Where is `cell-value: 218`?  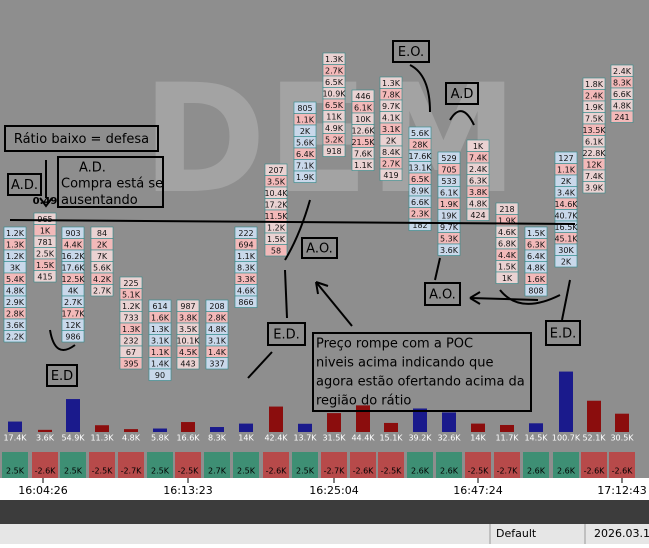 cell-value: 218 is located at coordinates (506, 209).